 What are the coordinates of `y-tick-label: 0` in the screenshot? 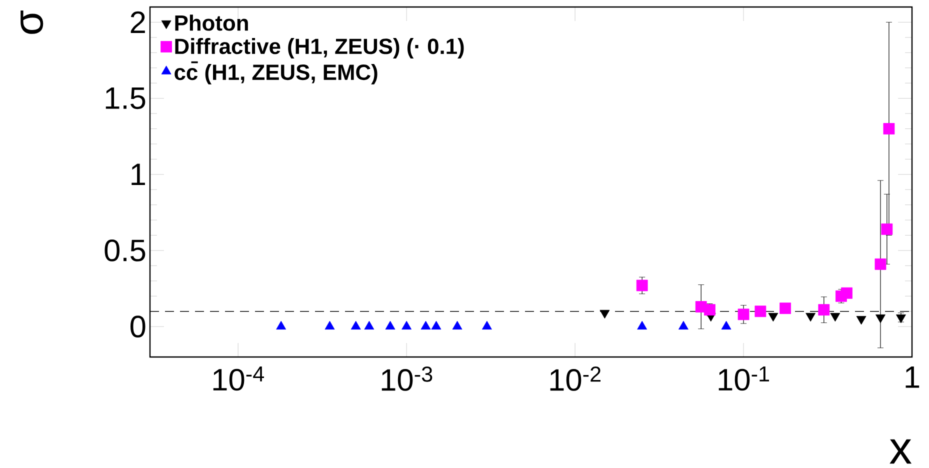 It's located at (138, 327).